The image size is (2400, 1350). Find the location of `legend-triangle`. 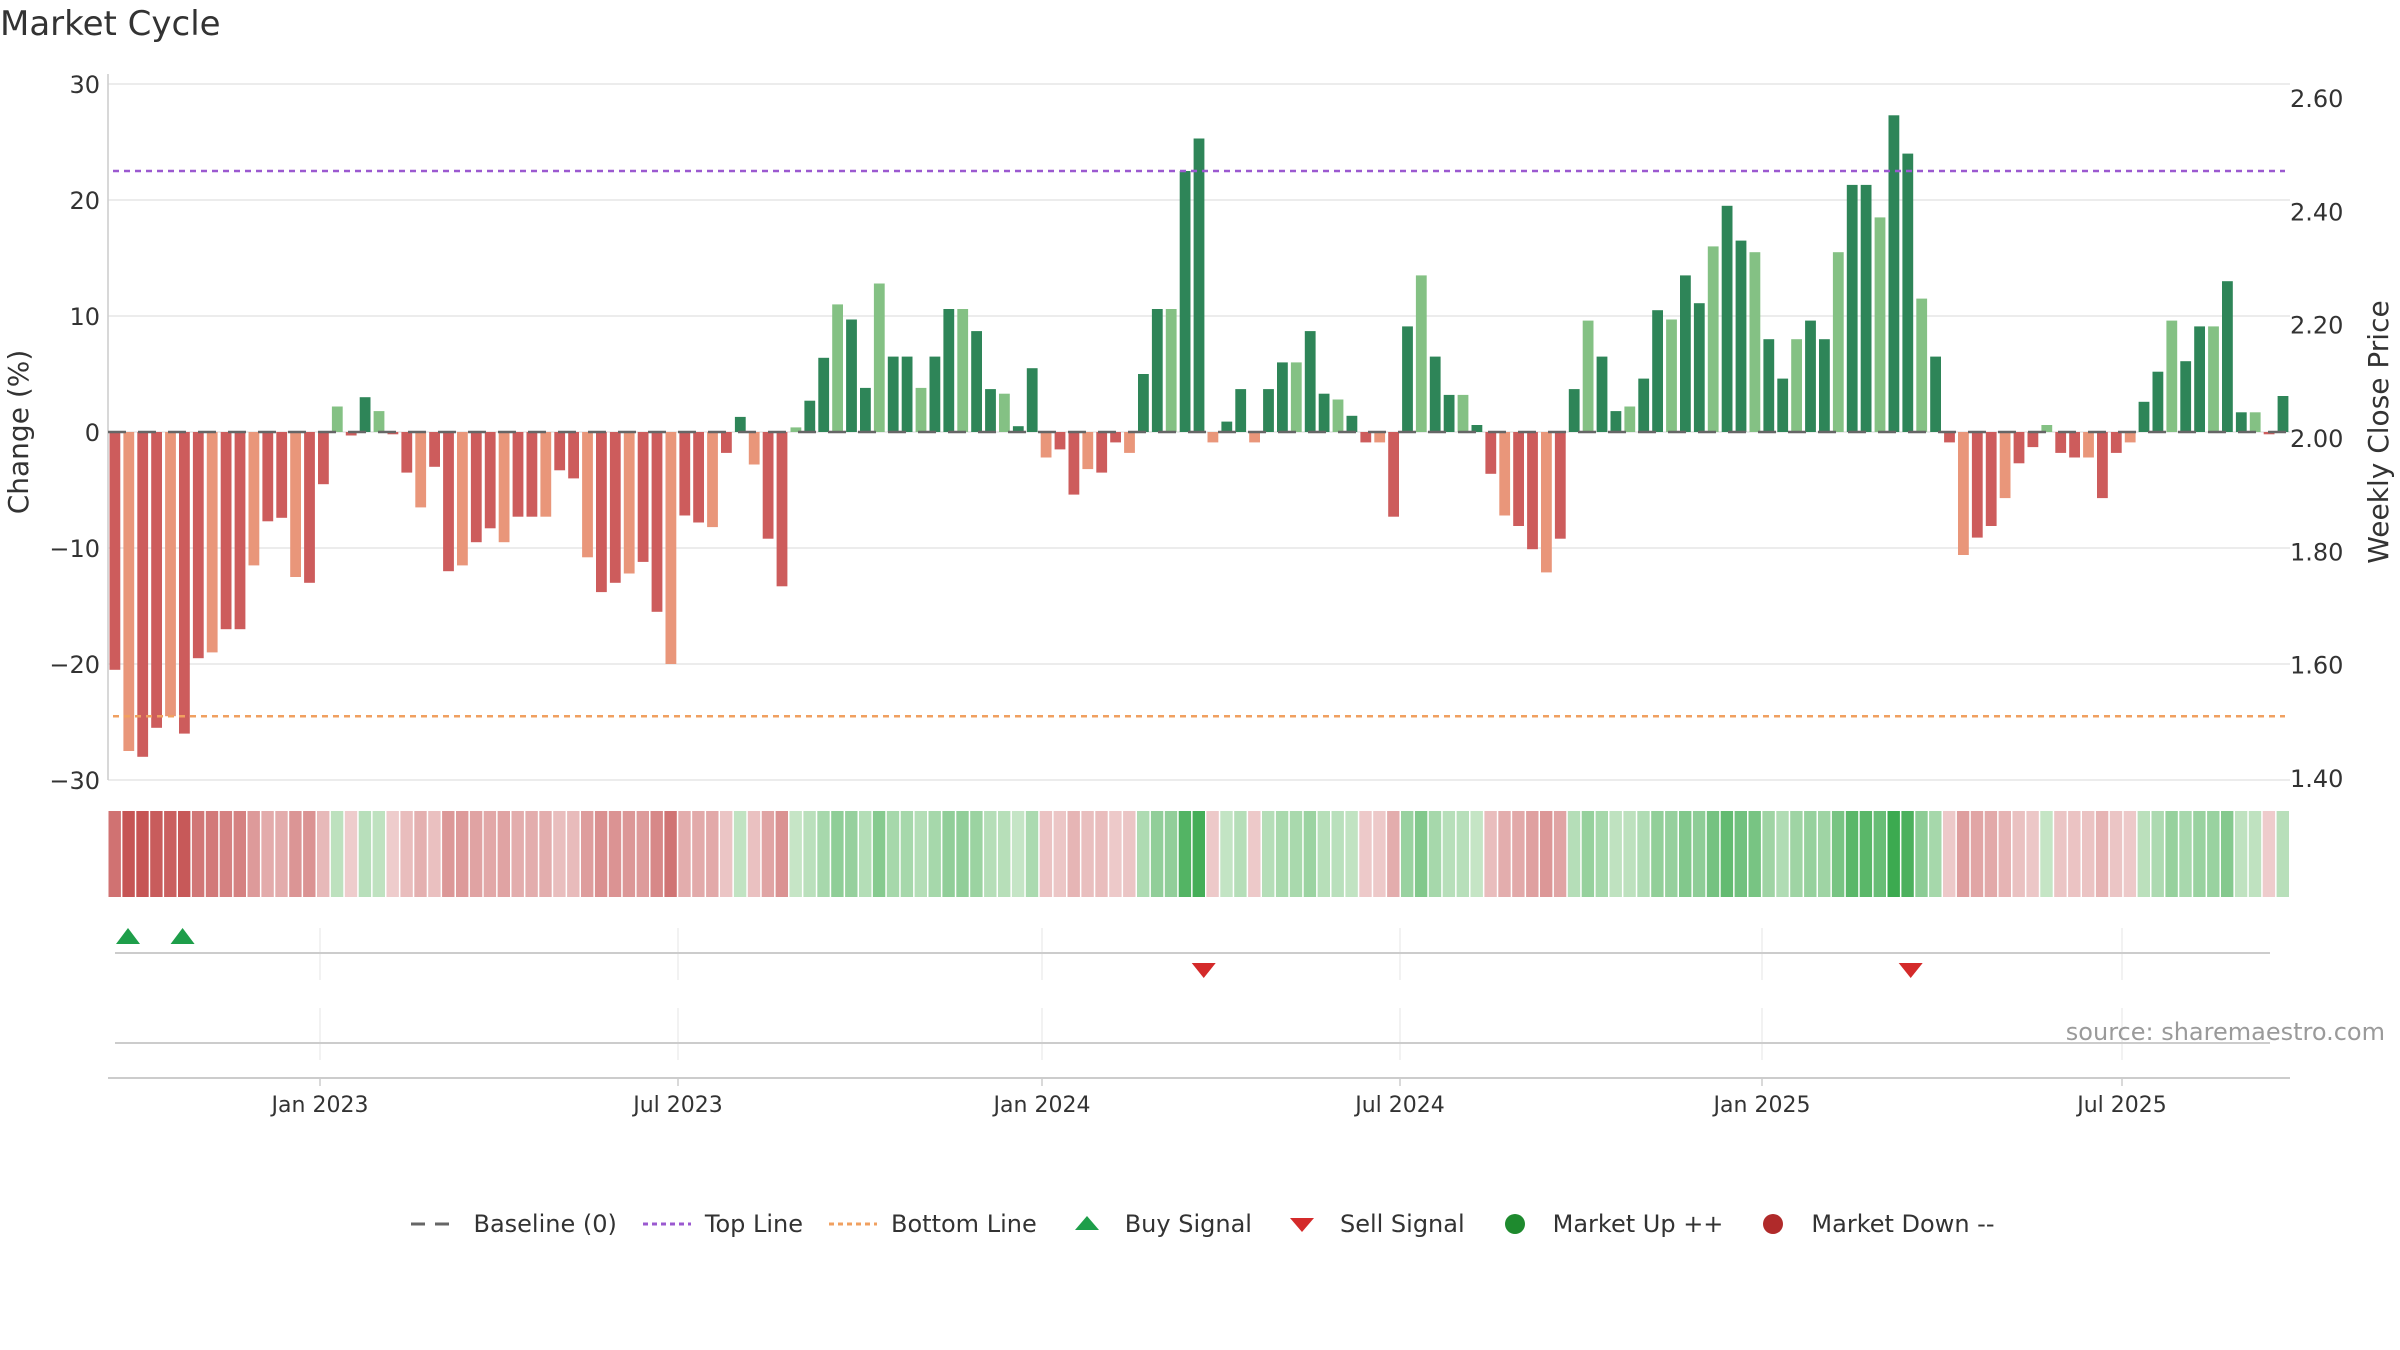

legend-triangle is located at coordinates (1086, 1223).